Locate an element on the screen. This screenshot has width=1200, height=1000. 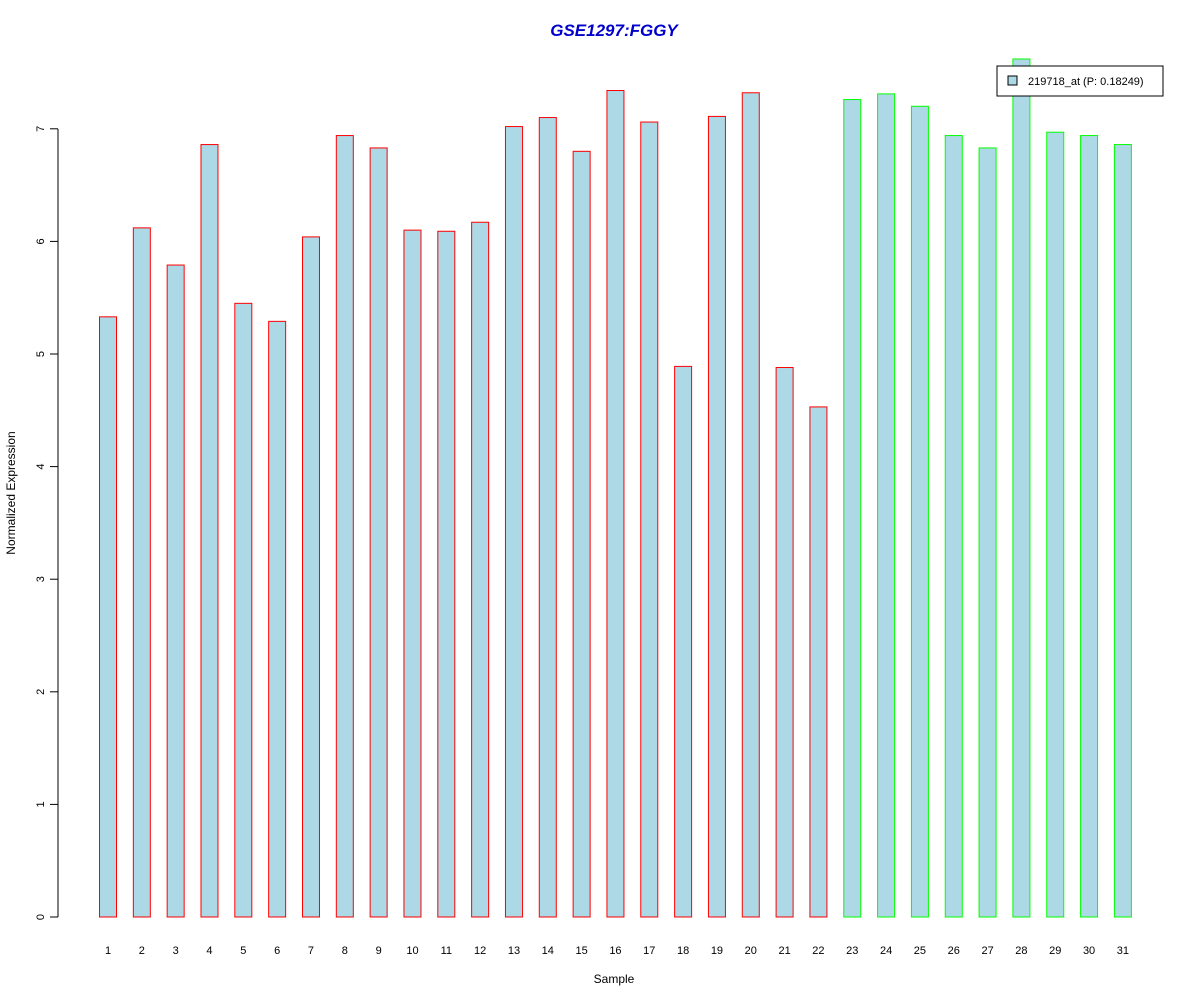
y-tick-label: 2 is located at coordinates (41, 692).